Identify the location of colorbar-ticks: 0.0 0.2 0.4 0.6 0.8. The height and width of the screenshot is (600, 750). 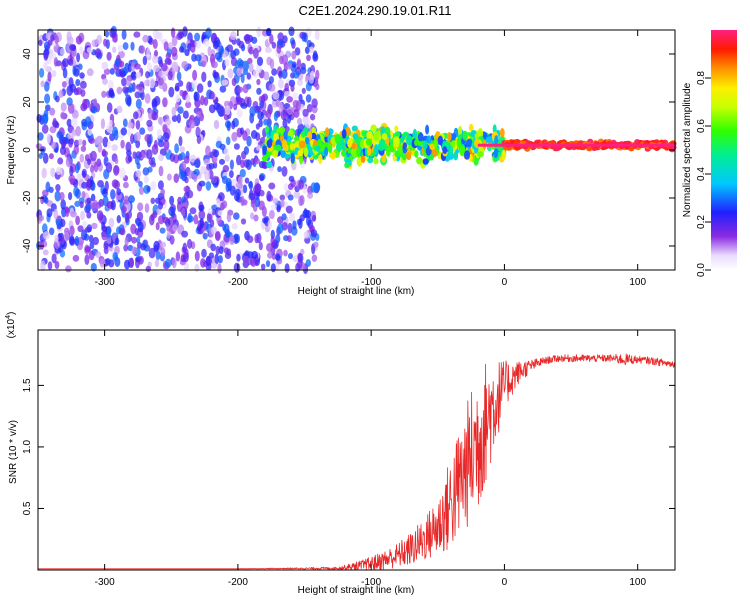
(703, 174).